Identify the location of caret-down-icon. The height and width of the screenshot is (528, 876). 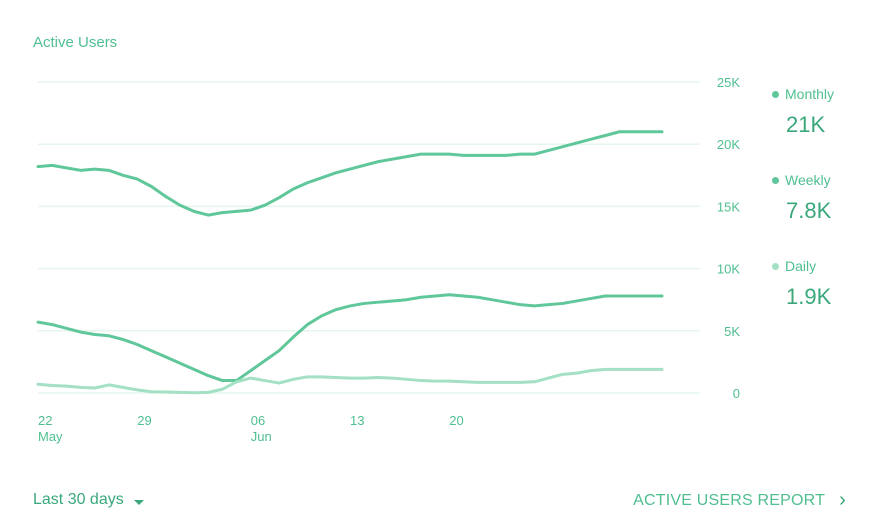
(138, 502).